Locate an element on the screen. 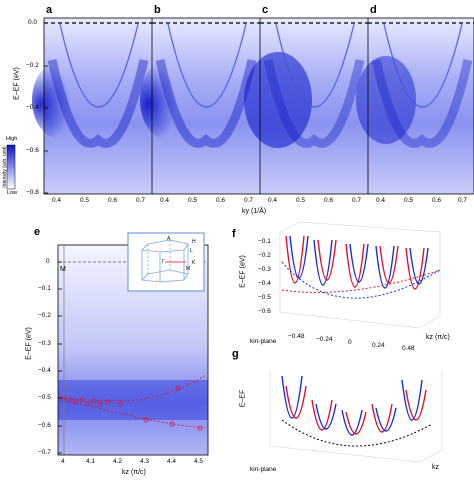 This screenshot has height=485, width=474. e-xtick: 4.4 is located at coordinates (172, 461).